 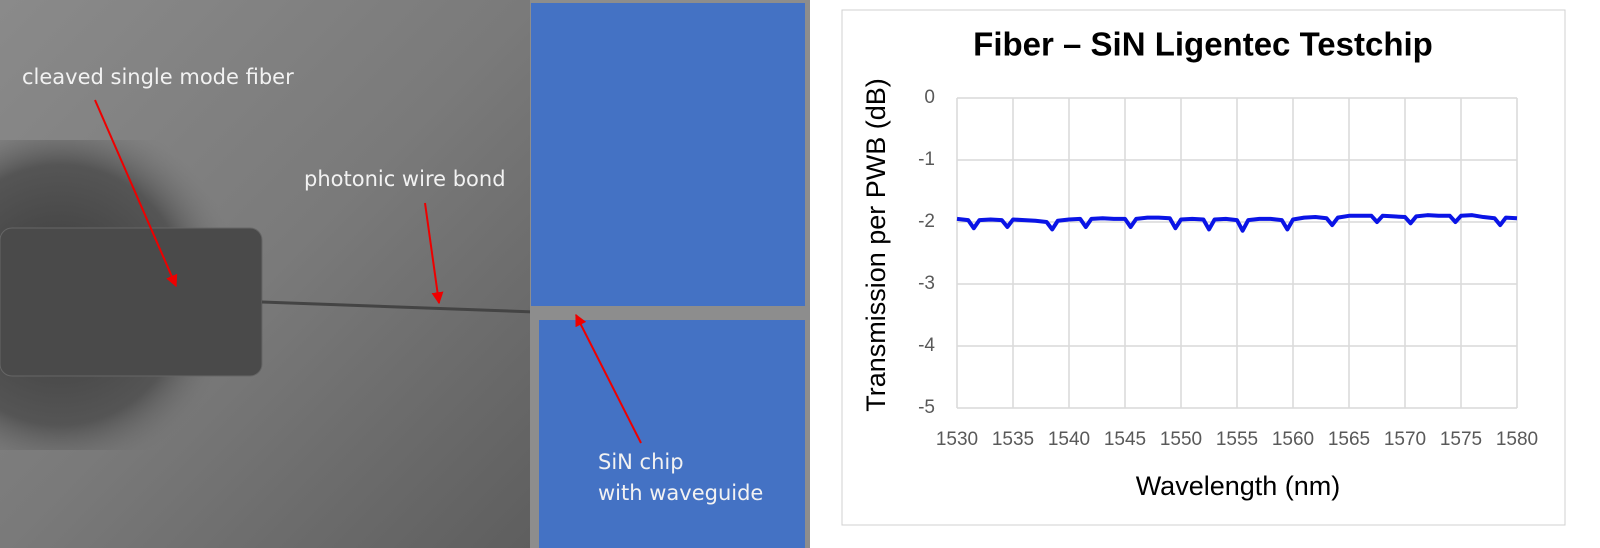 What do you see at coordinates (1238, 486) in the screenshot?
I see `x-axis-label: Wavelength (nm)` at bounding box center [1238, 486].